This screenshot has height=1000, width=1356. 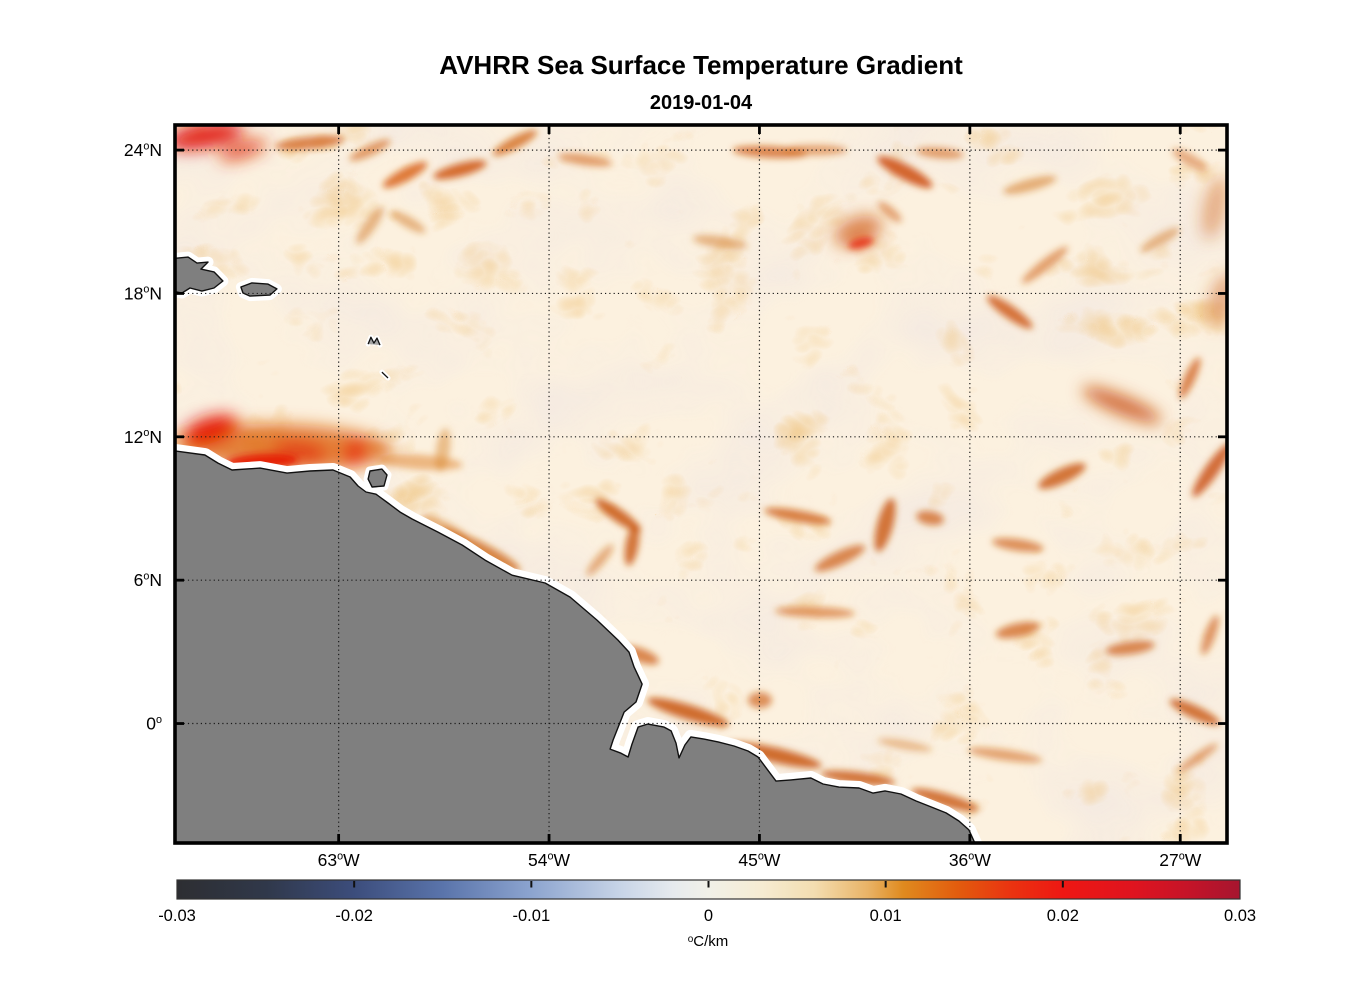 What do you see at coordinates (177, 916) in the screenshot?
I see `colorbar-tick-label: -0.03` at bounding box center [177, 916].